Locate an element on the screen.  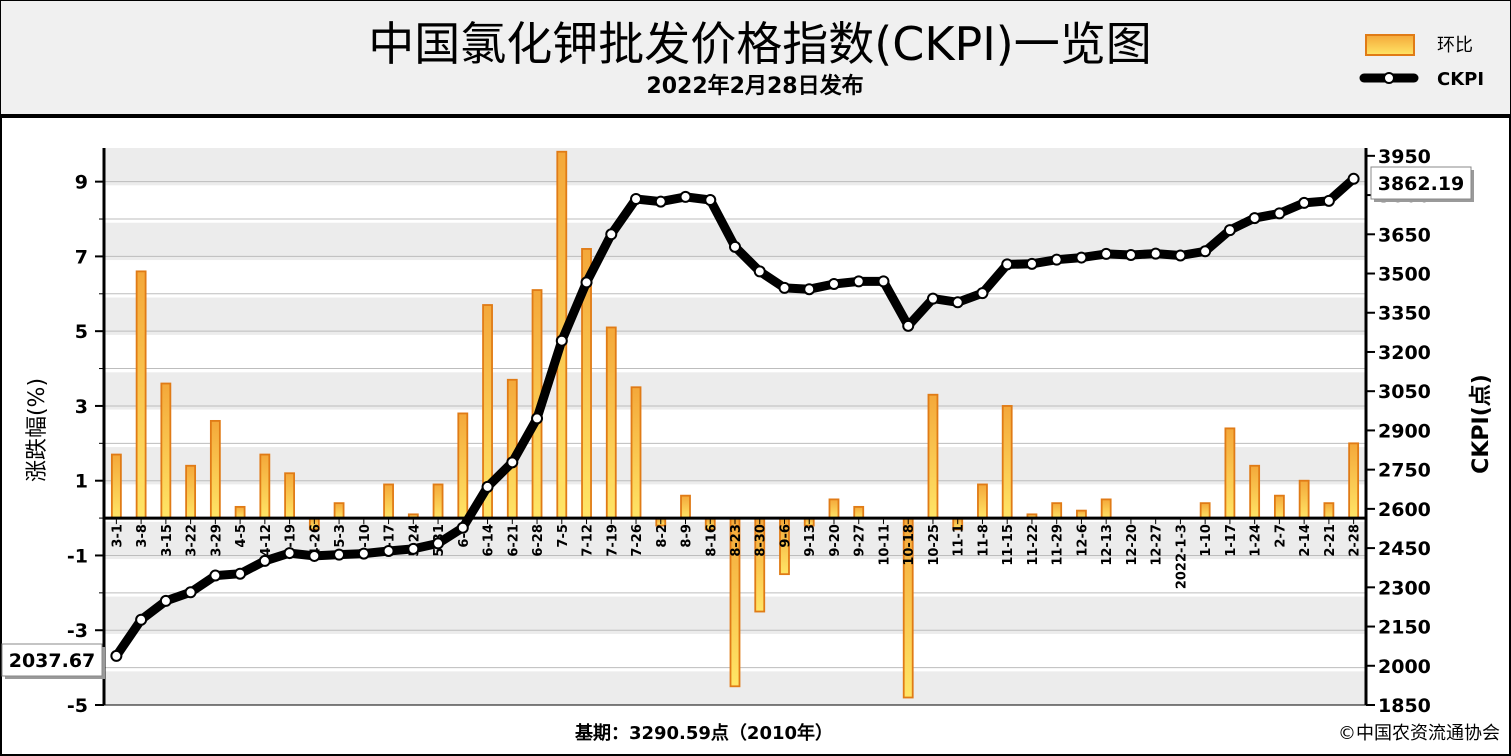
x-tick-label: 7-19 is located at coordinates (612, 540).